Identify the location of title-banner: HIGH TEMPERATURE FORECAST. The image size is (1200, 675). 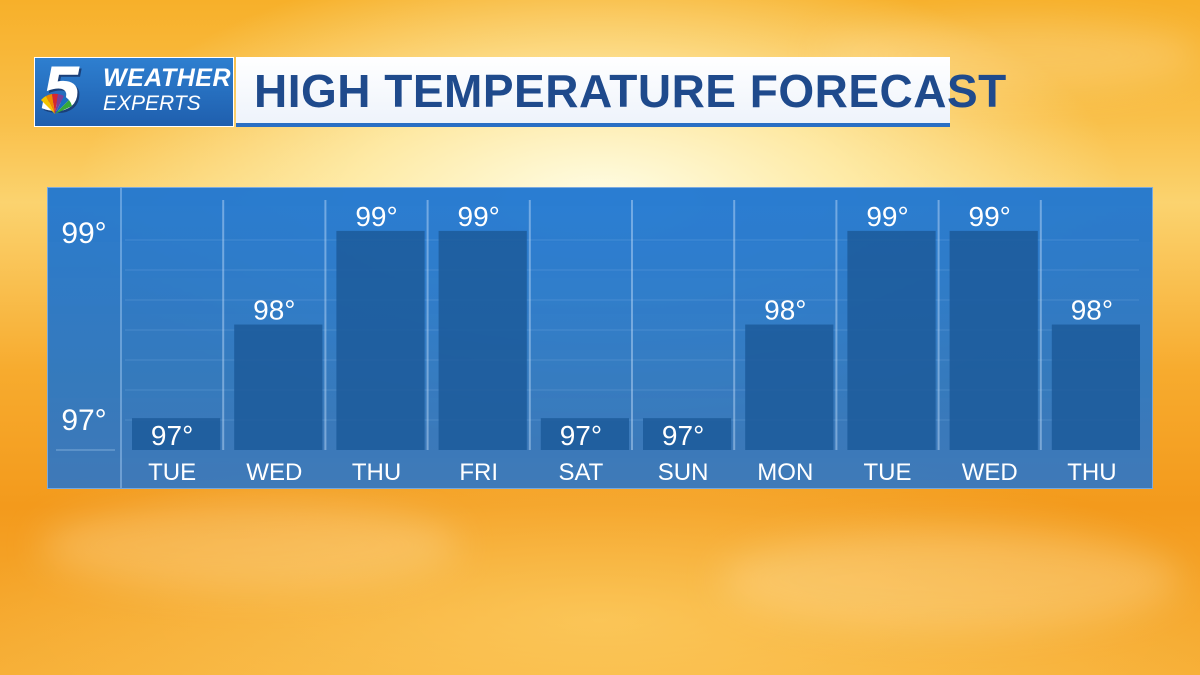
(621, 92).